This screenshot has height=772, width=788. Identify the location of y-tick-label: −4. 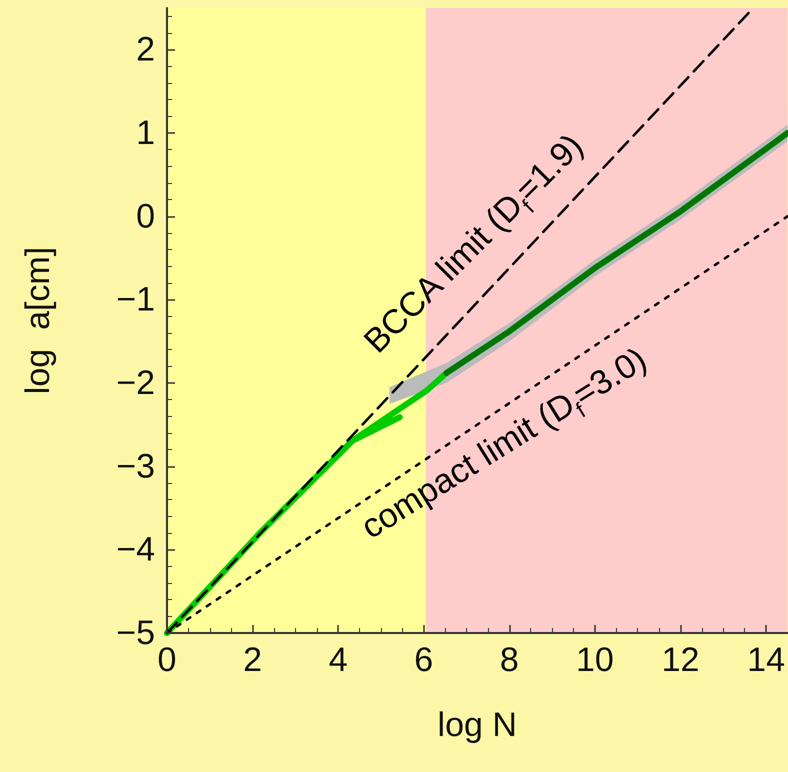
(135, 549).